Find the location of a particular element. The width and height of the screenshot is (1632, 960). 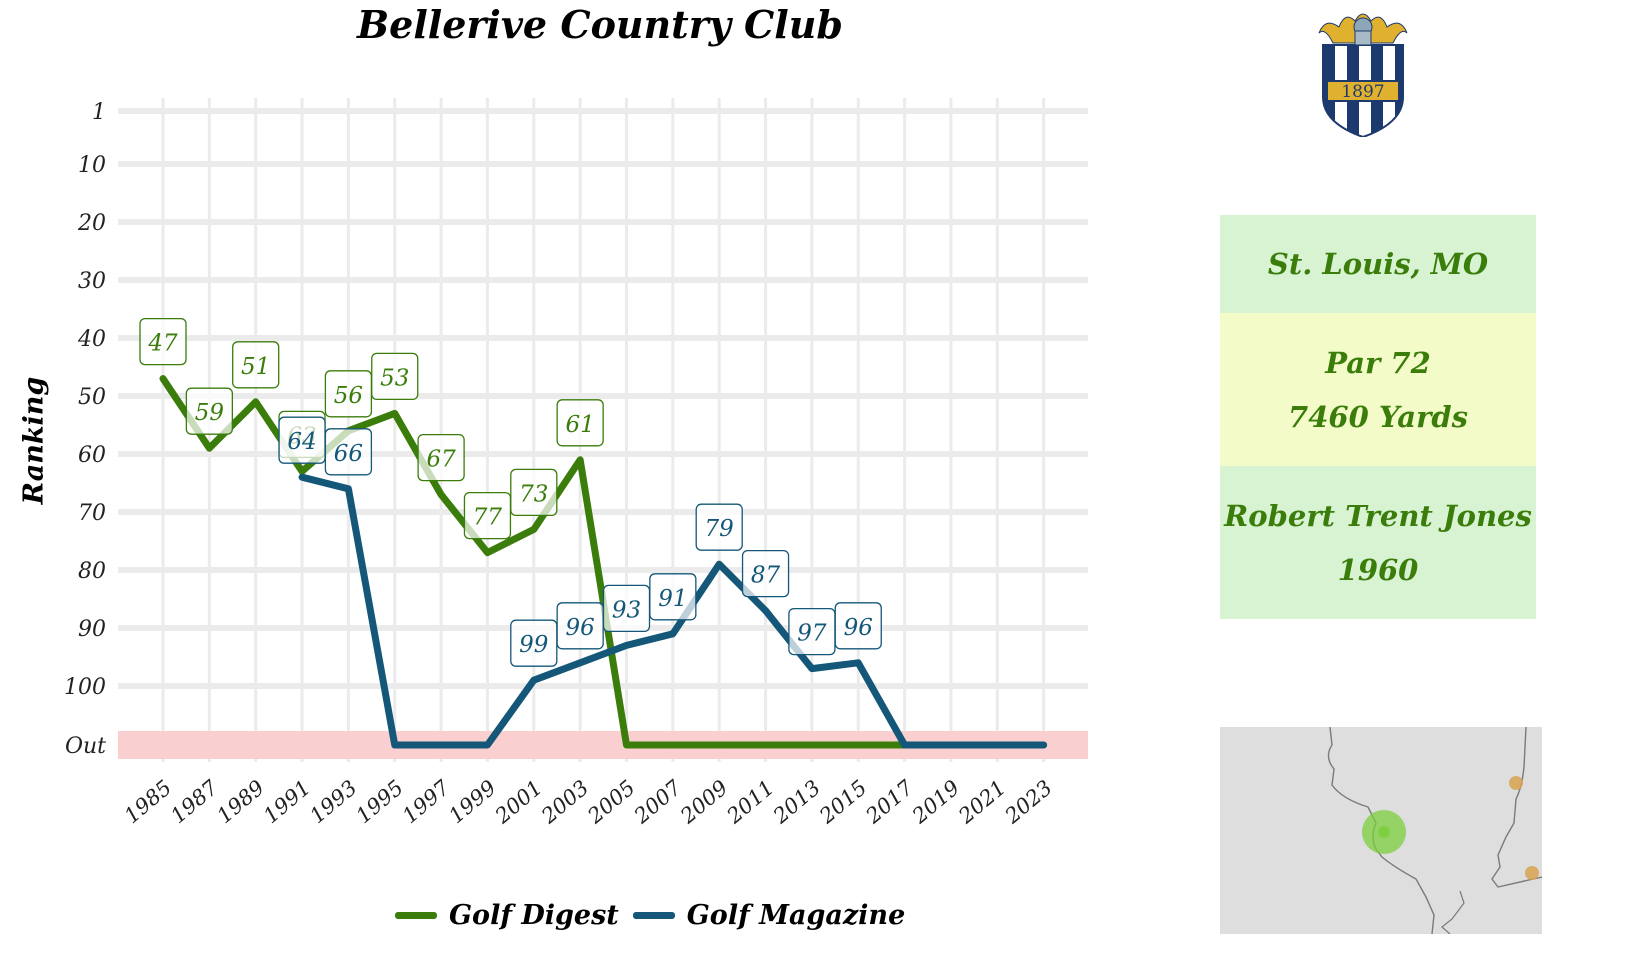

svg-text: 66 is located at coordinates (348, 454).